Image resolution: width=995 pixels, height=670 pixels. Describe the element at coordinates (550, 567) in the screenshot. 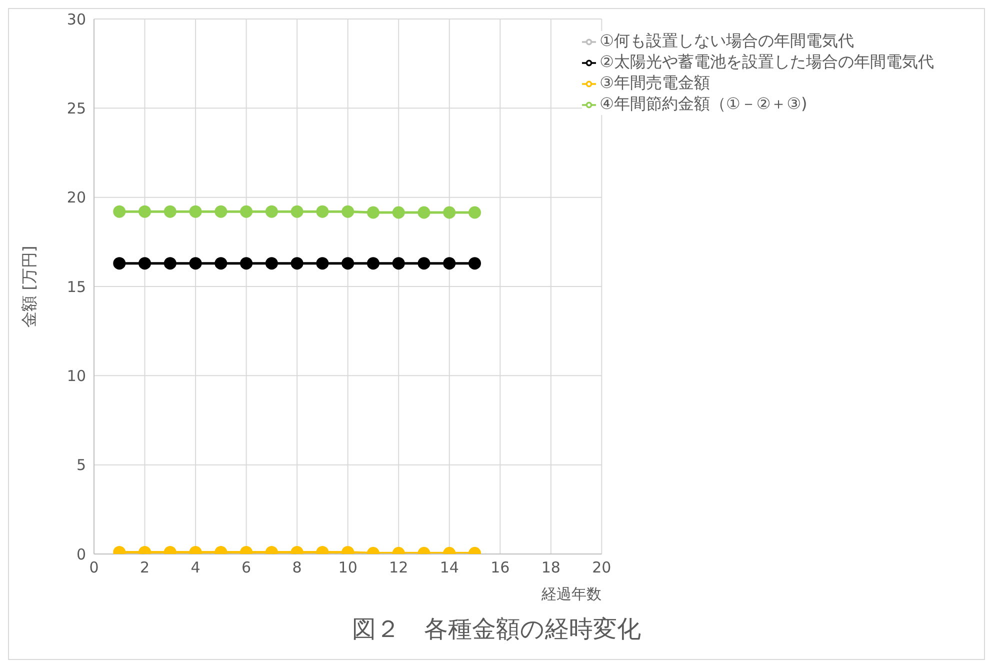

I see `x-tick-label: 18` at that location.